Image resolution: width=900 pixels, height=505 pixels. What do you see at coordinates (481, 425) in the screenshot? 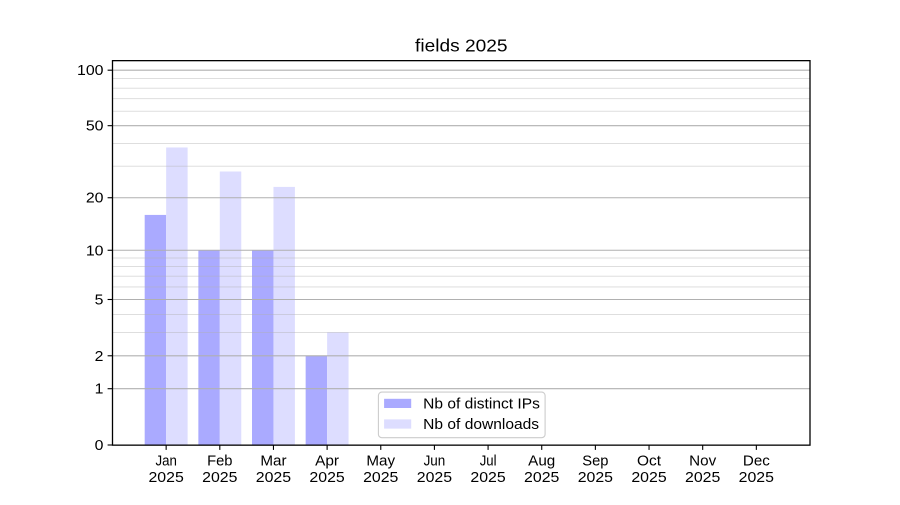
I see `svg-text: Nb of downloads` at bounding box center [481, 425].